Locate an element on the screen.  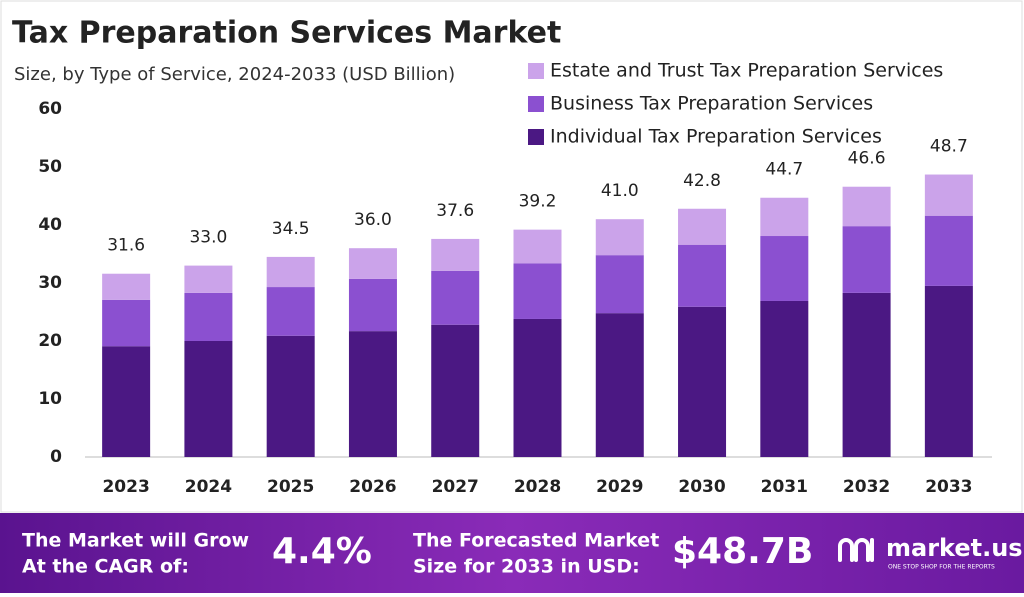
y-tick-label: 60 is located at coordinates (50, 109).